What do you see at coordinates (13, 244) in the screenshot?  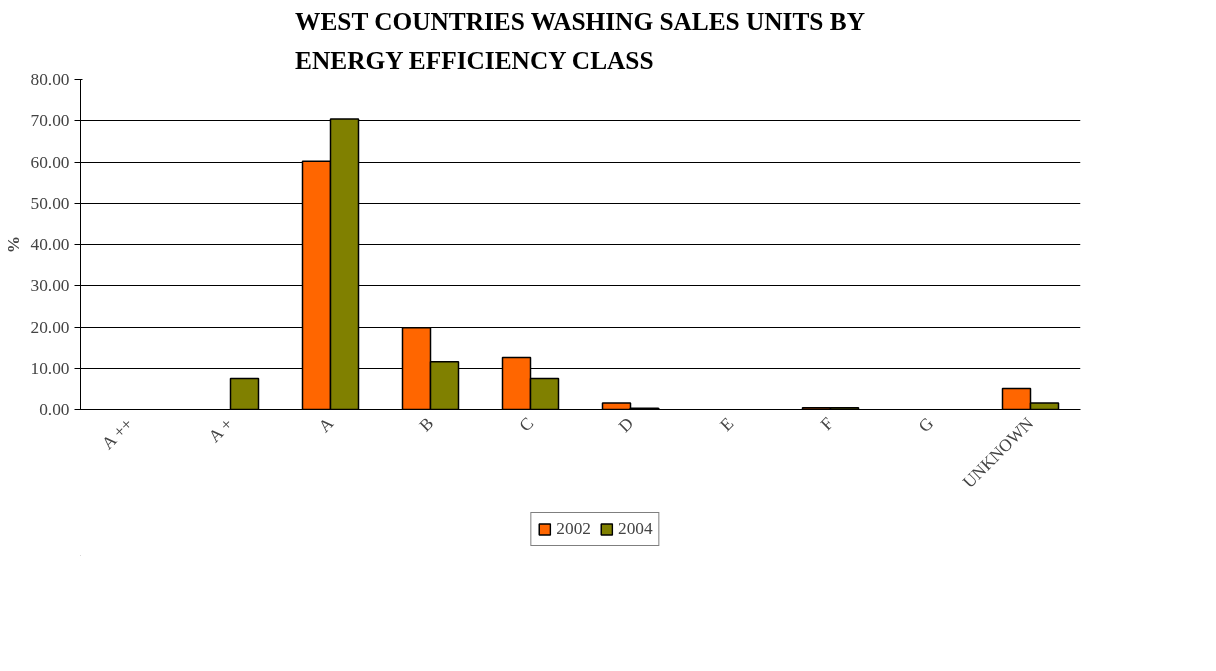 I see `y-axis-title: %` at bounding box center [13, 244].